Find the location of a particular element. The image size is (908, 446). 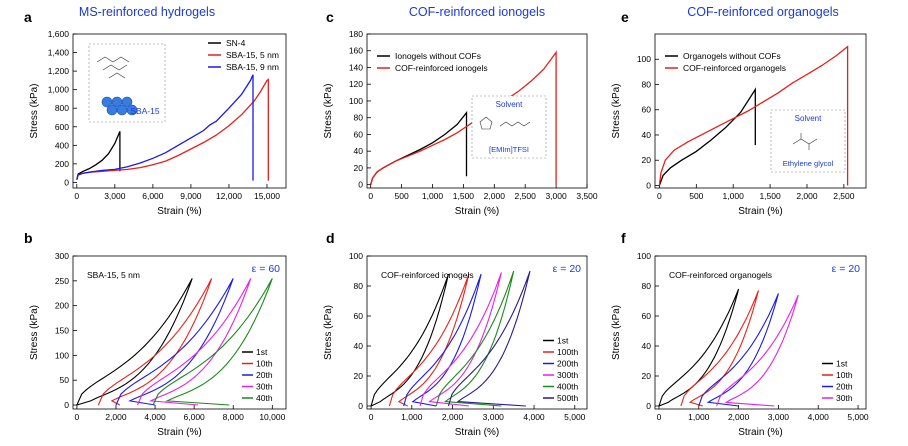

y-tick-label: 600 is located at coordinates (62, 127).